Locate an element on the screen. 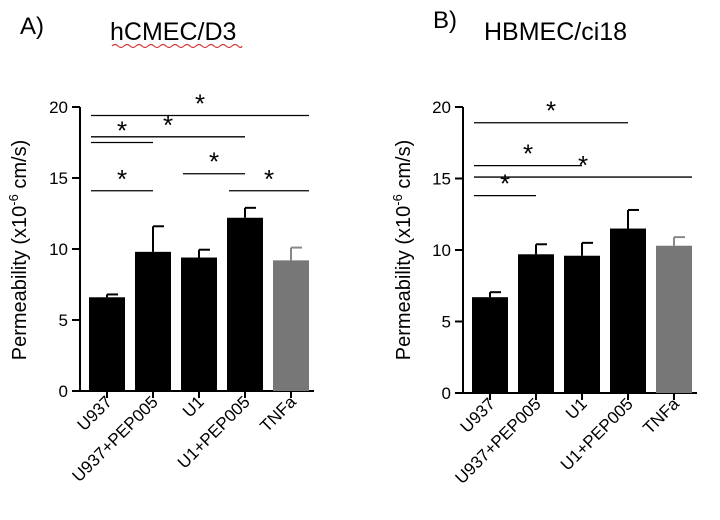 The height and width of the screenshot is (520, 720). panel-a-ylabel: Permeability (x10-6 cm/s) is located at coordinates (18, 250).